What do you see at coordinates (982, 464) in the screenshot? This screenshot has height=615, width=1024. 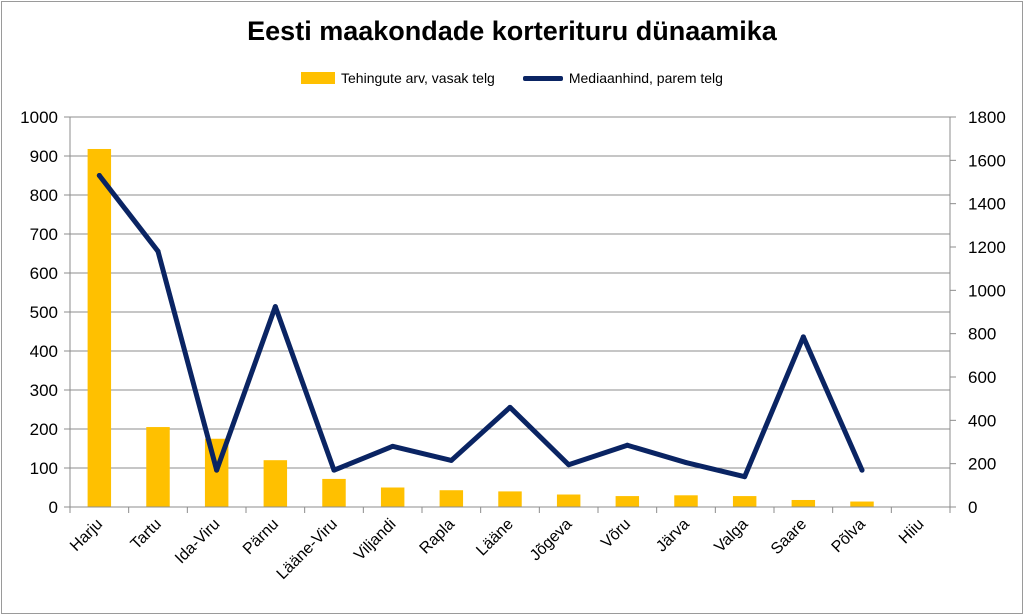 I see `right-tick-label: 200` at bounding box center [982, 464].